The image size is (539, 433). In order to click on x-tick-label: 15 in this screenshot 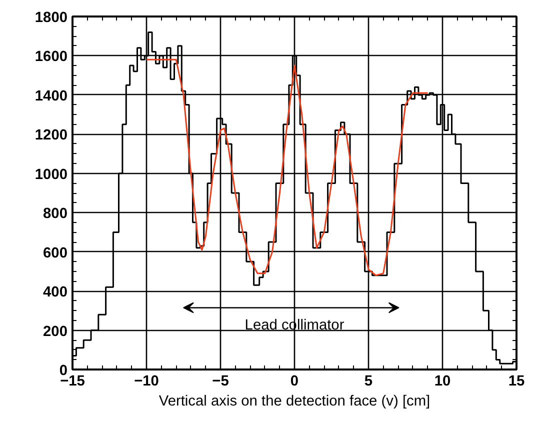, I will do `click(516, 382)`.